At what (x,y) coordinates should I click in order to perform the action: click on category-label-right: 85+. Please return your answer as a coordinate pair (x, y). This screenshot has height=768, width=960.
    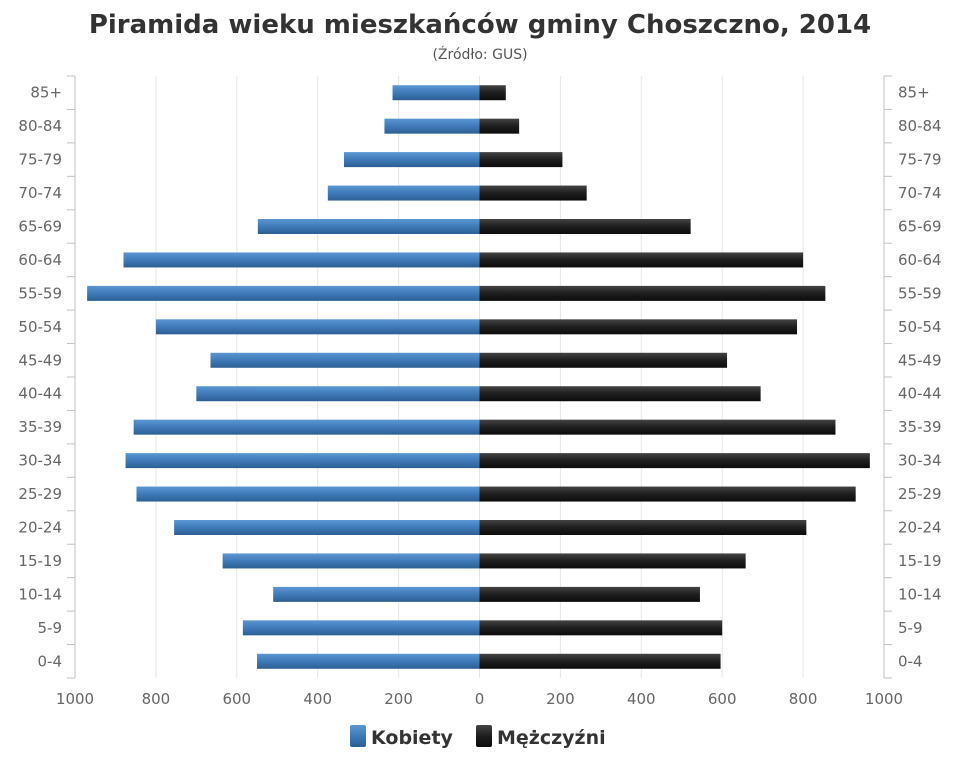
    Looking at the image, I should click on (914, 93).